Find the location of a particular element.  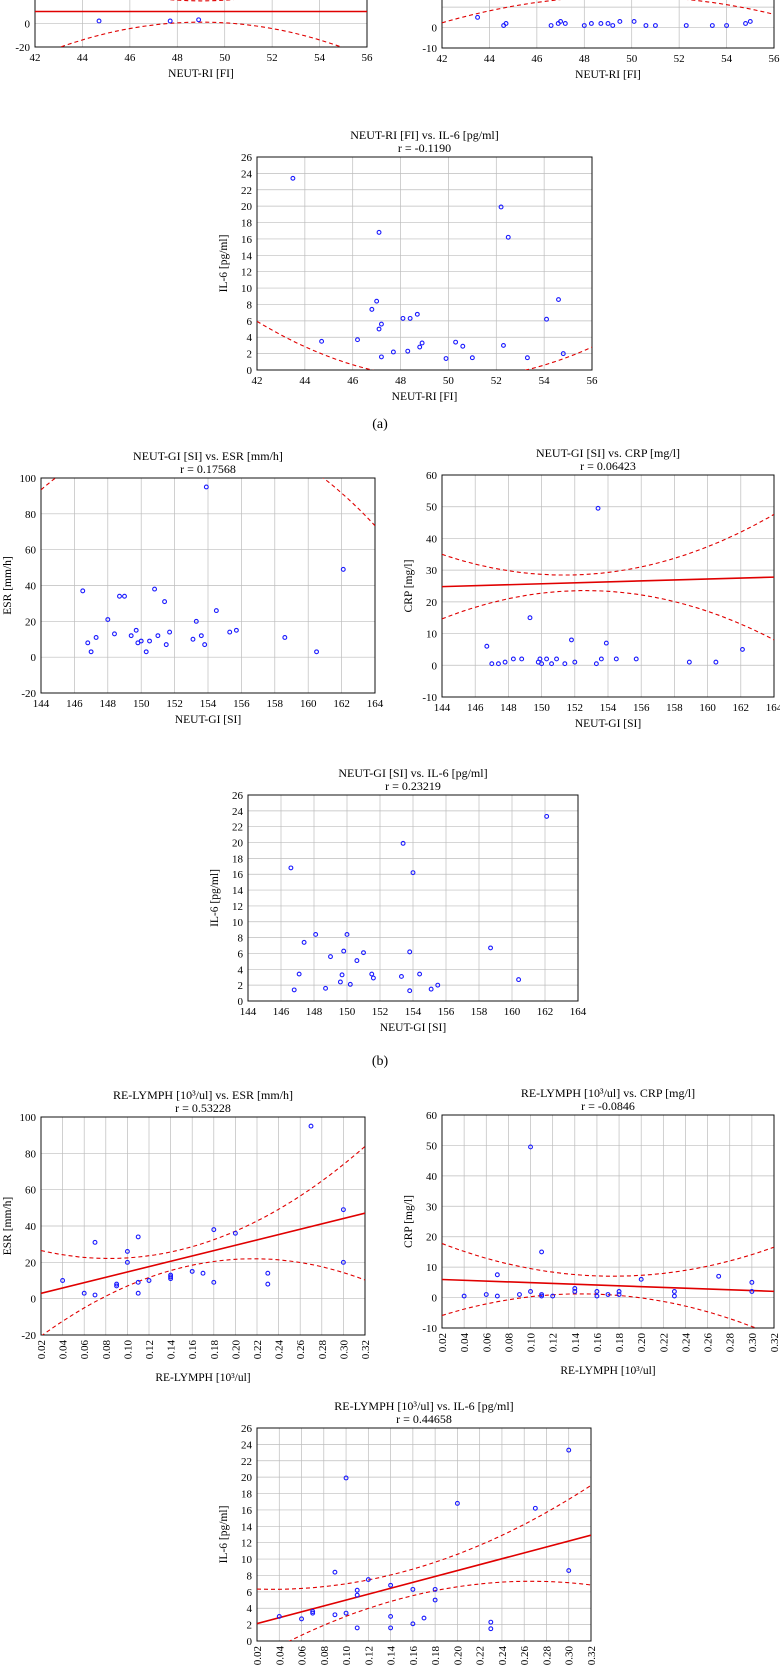

x-tick-label: 48 is located at coordinates (178, 58).